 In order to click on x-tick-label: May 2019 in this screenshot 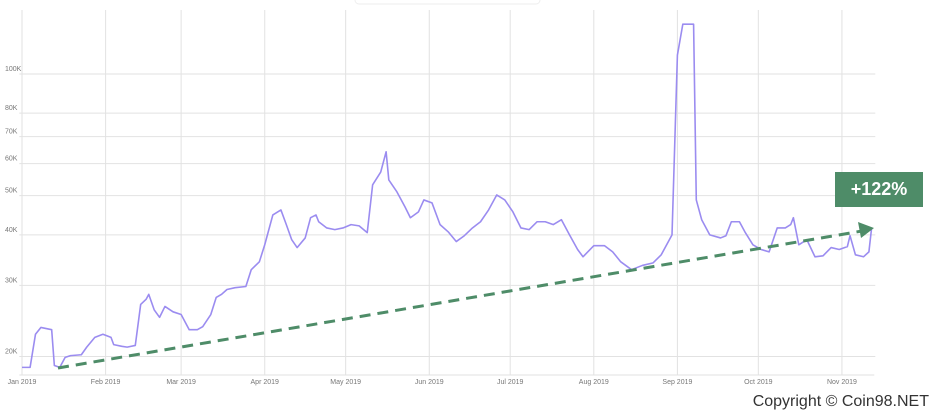, I will do `click(345, 382)`.